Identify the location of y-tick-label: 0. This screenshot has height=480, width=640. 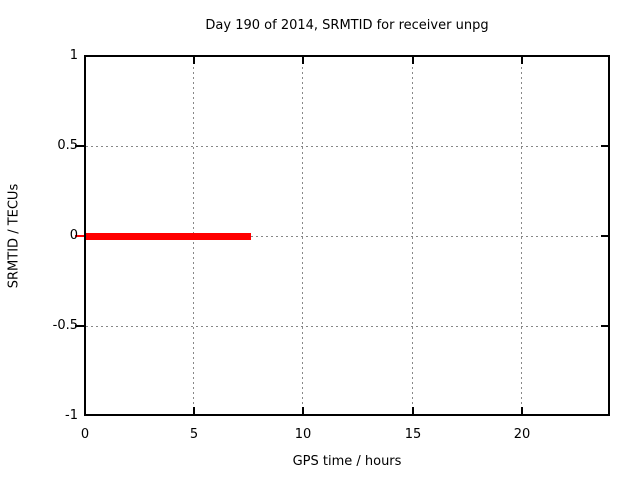
(73, 235).